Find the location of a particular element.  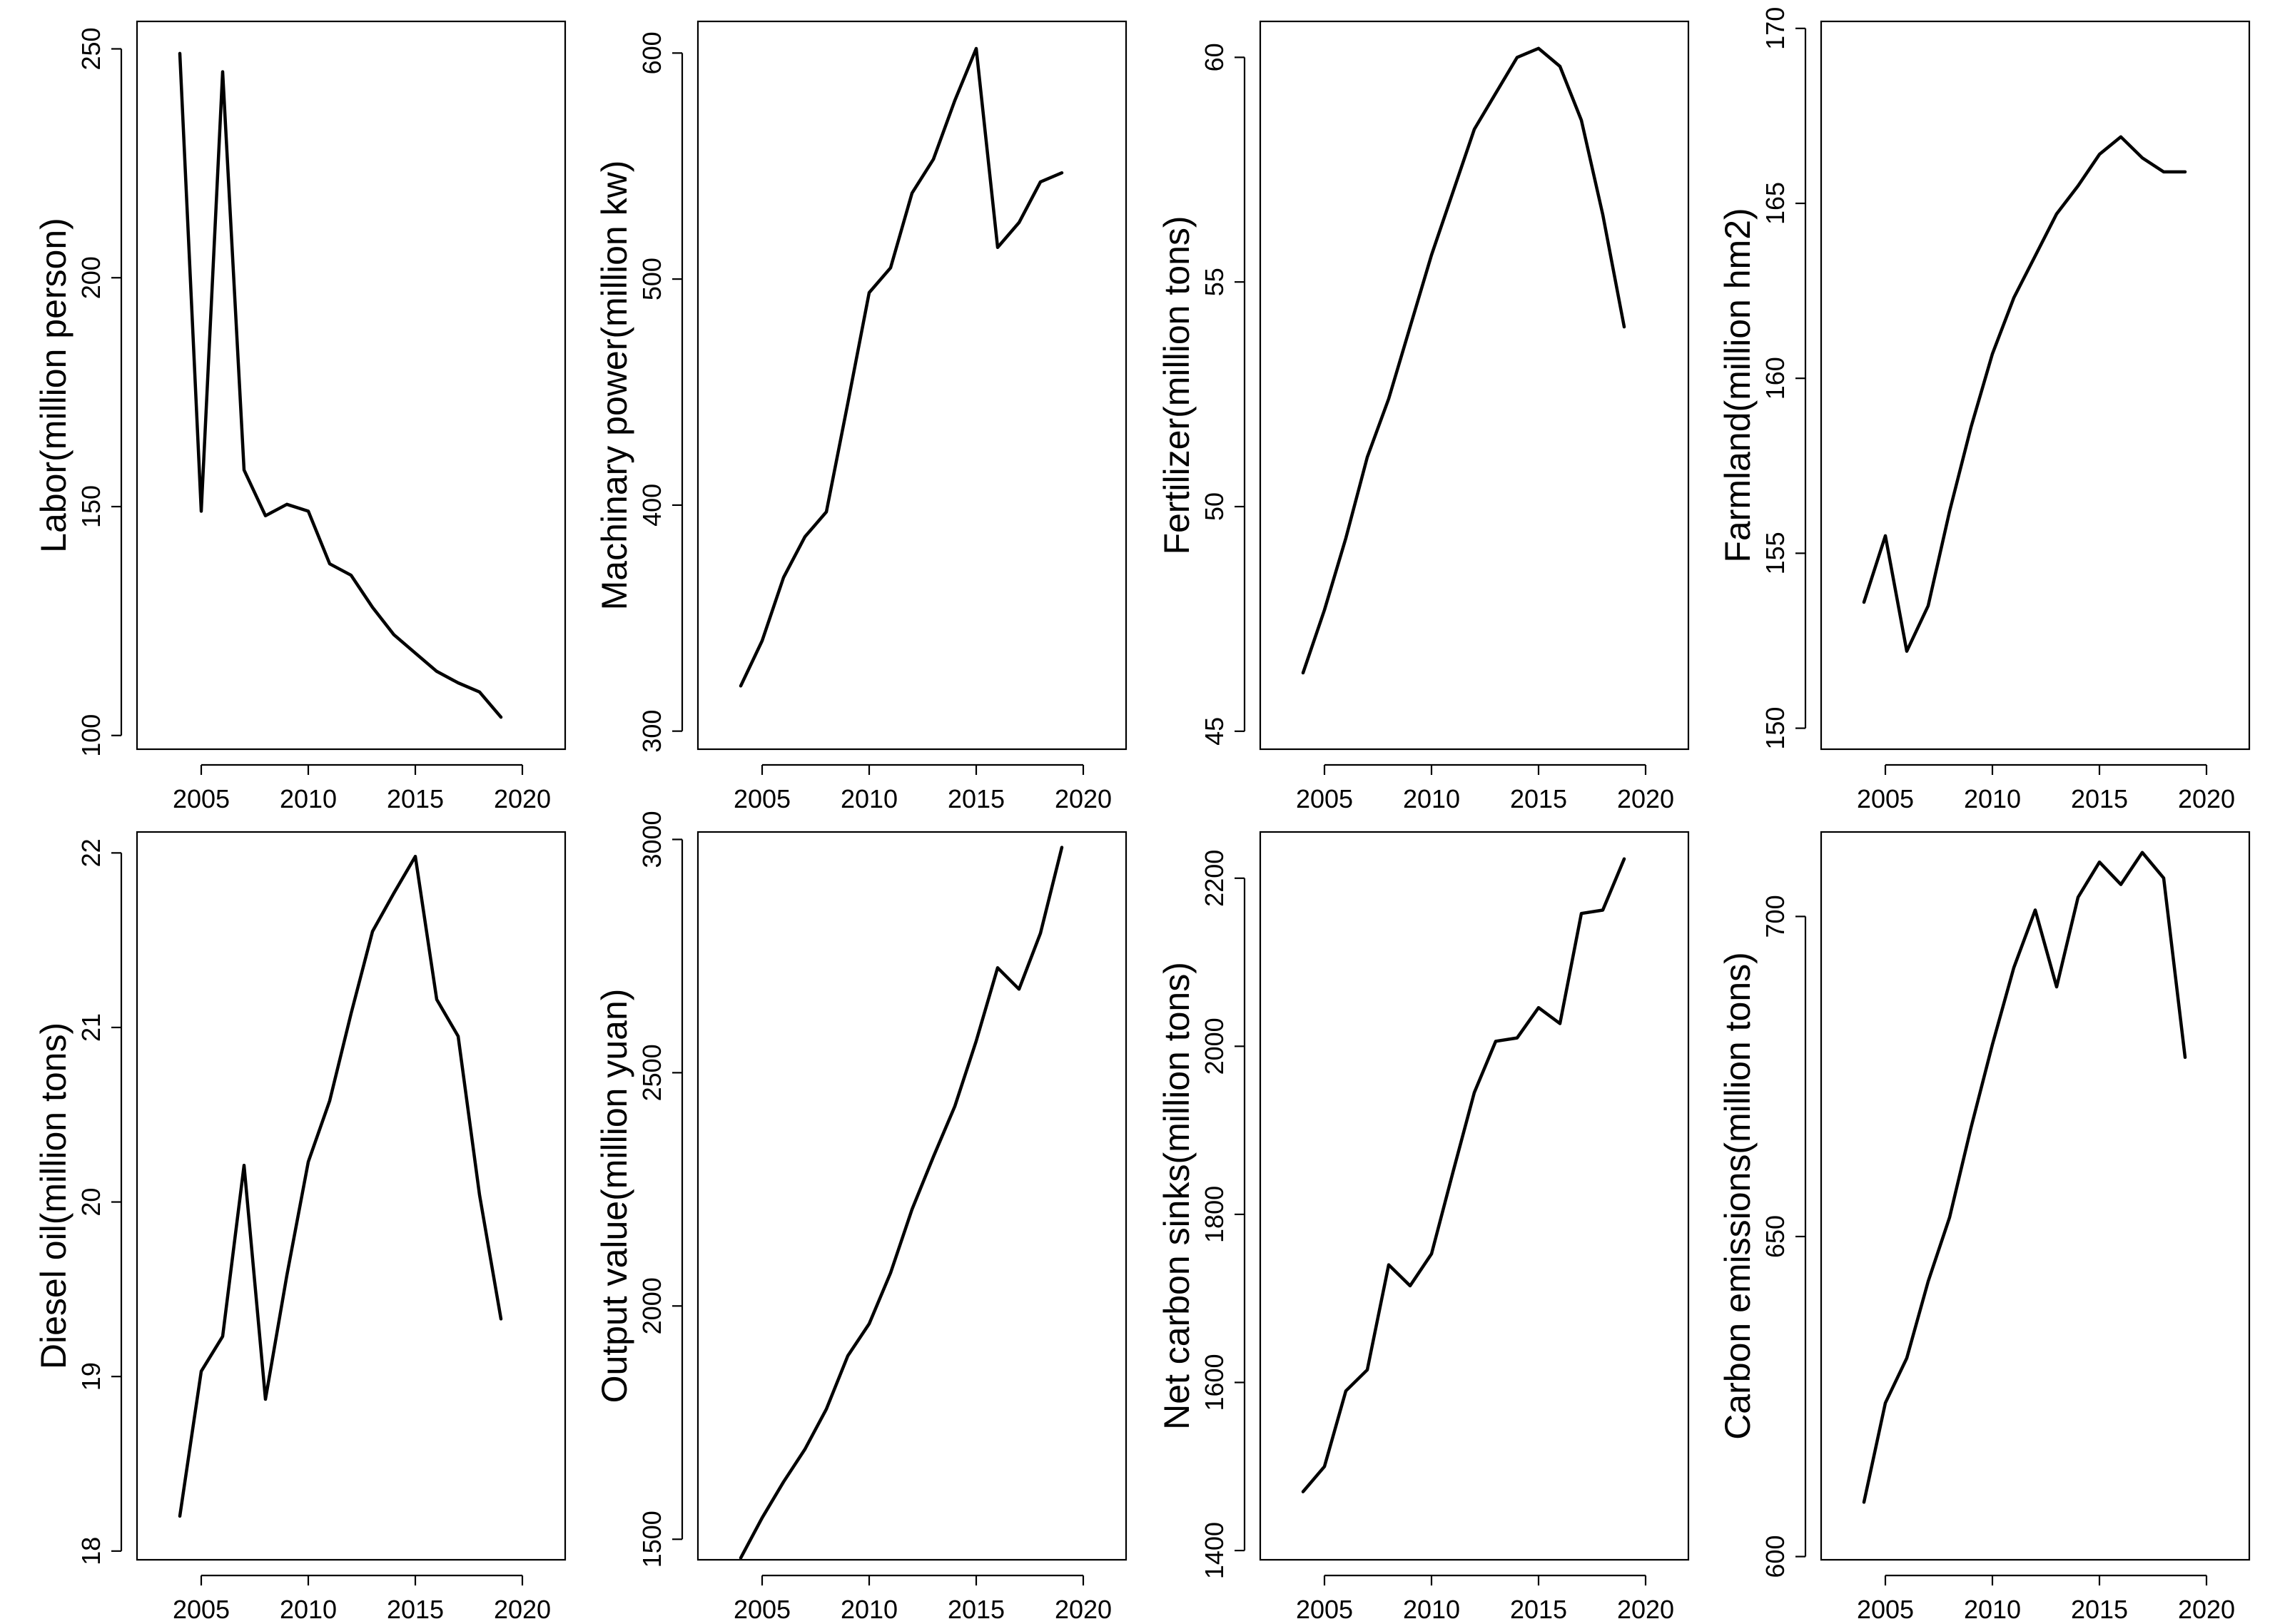

y-tick-label: 60 is located at coordinates (1214, 57).